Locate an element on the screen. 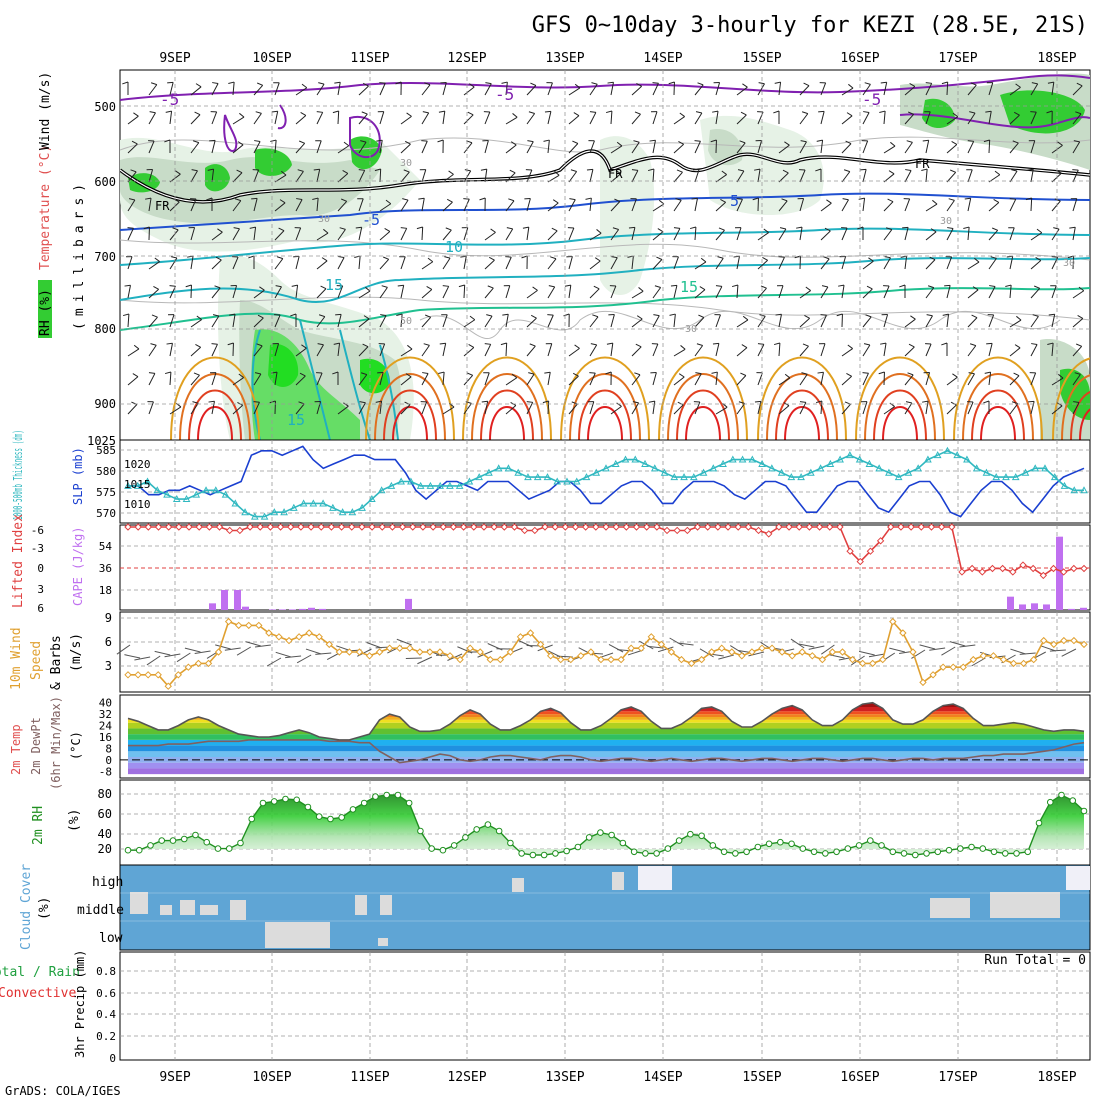 This screenshot has width=1100, height=1100. cloud-gap is located at coordinates (166, 910).